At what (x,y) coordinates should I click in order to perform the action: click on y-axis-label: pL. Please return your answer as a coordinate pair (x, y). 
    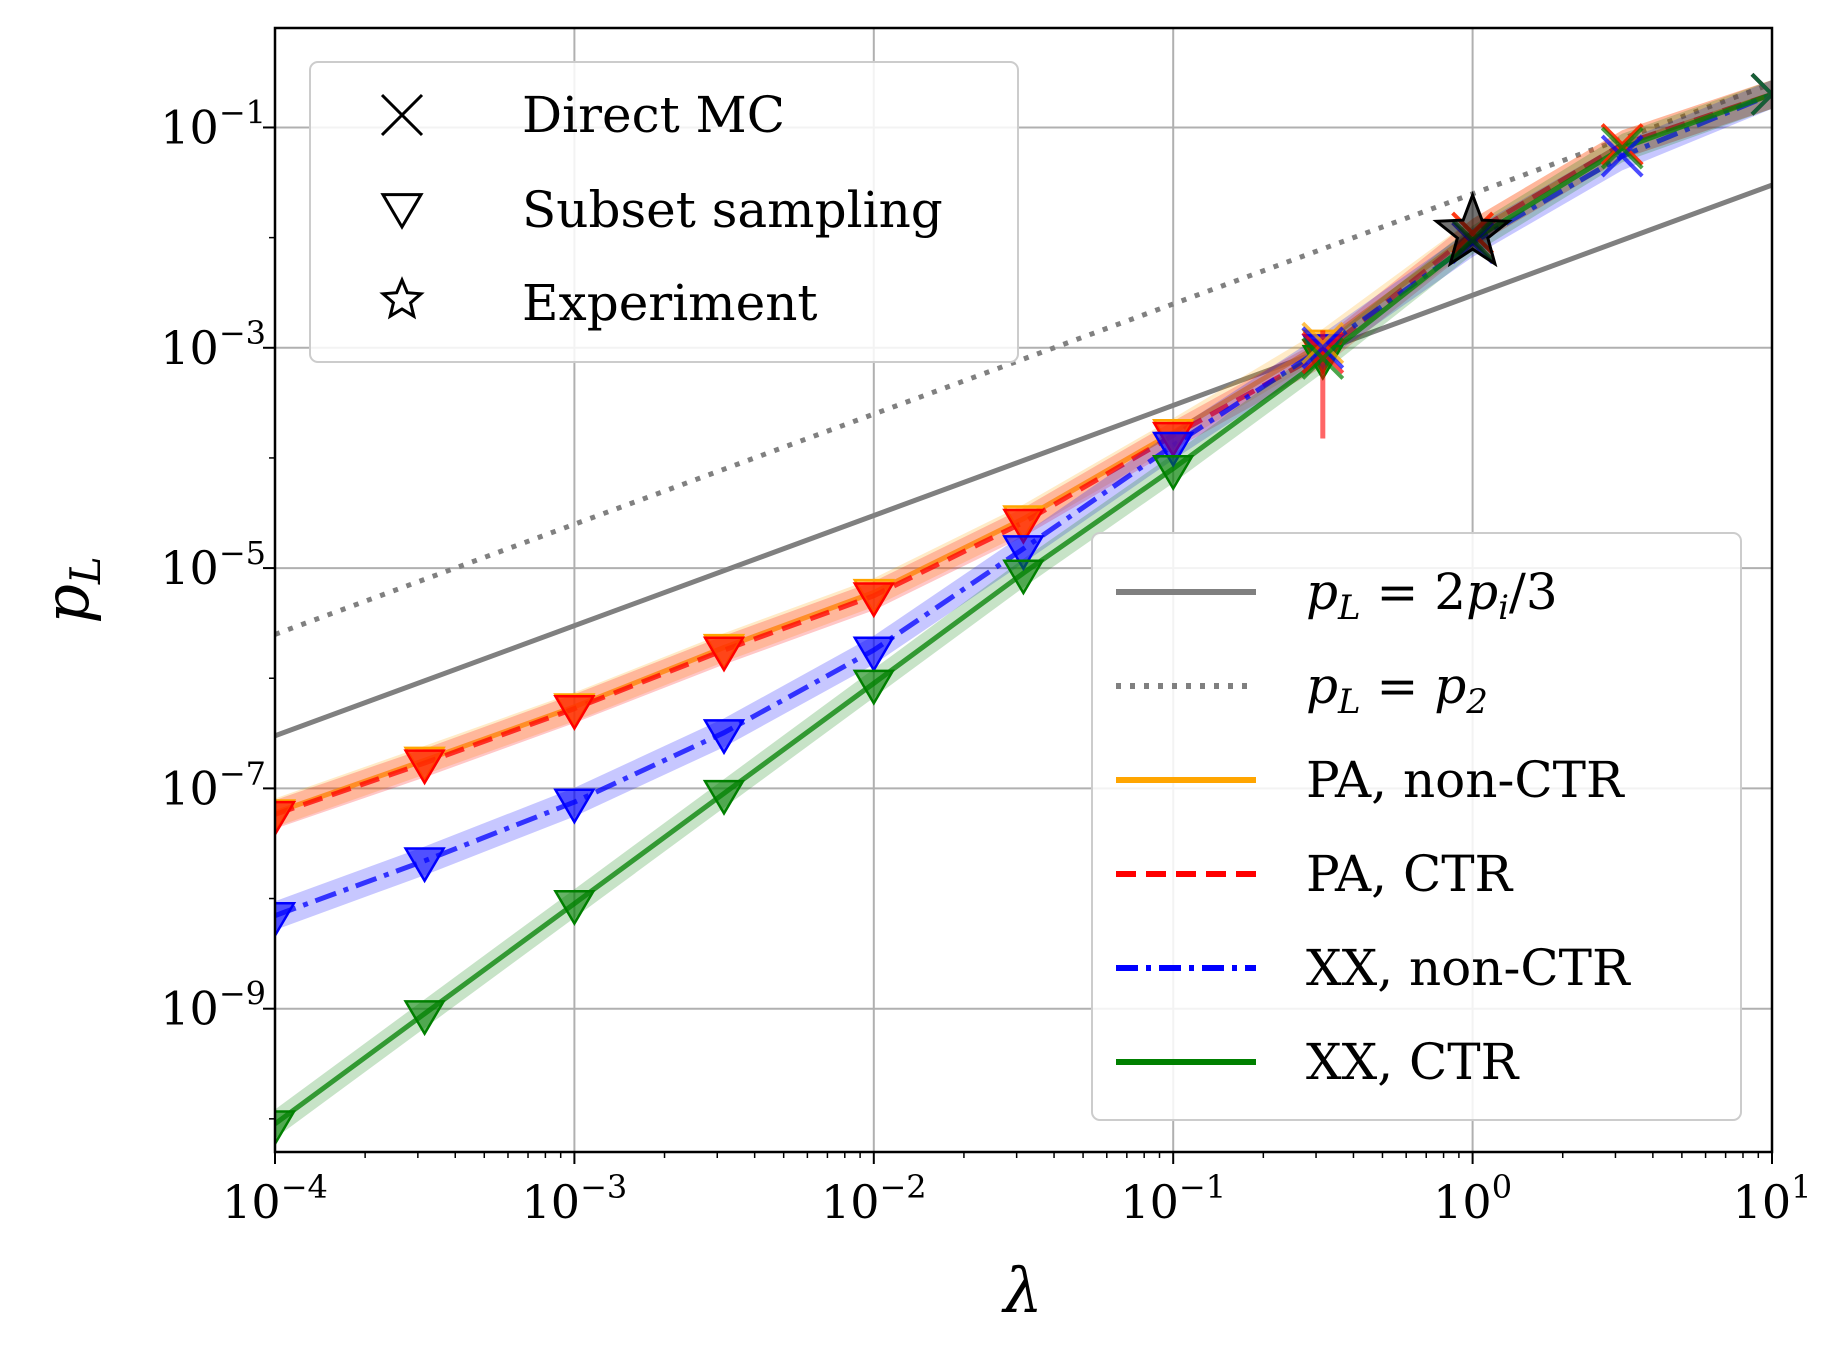
    Looking at the image, I should click on (70, 590).